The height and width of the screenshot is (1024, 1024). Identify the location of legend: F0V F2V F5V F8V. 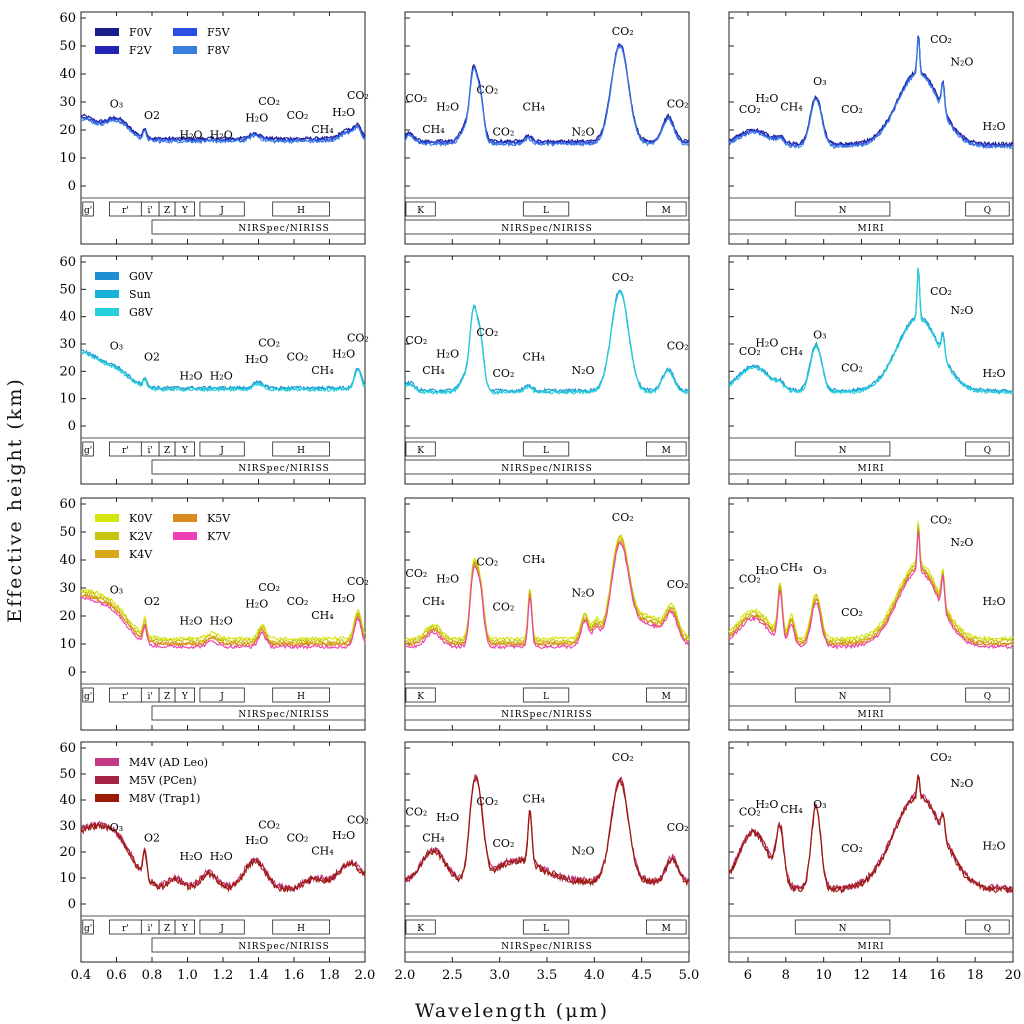
(163, 41).